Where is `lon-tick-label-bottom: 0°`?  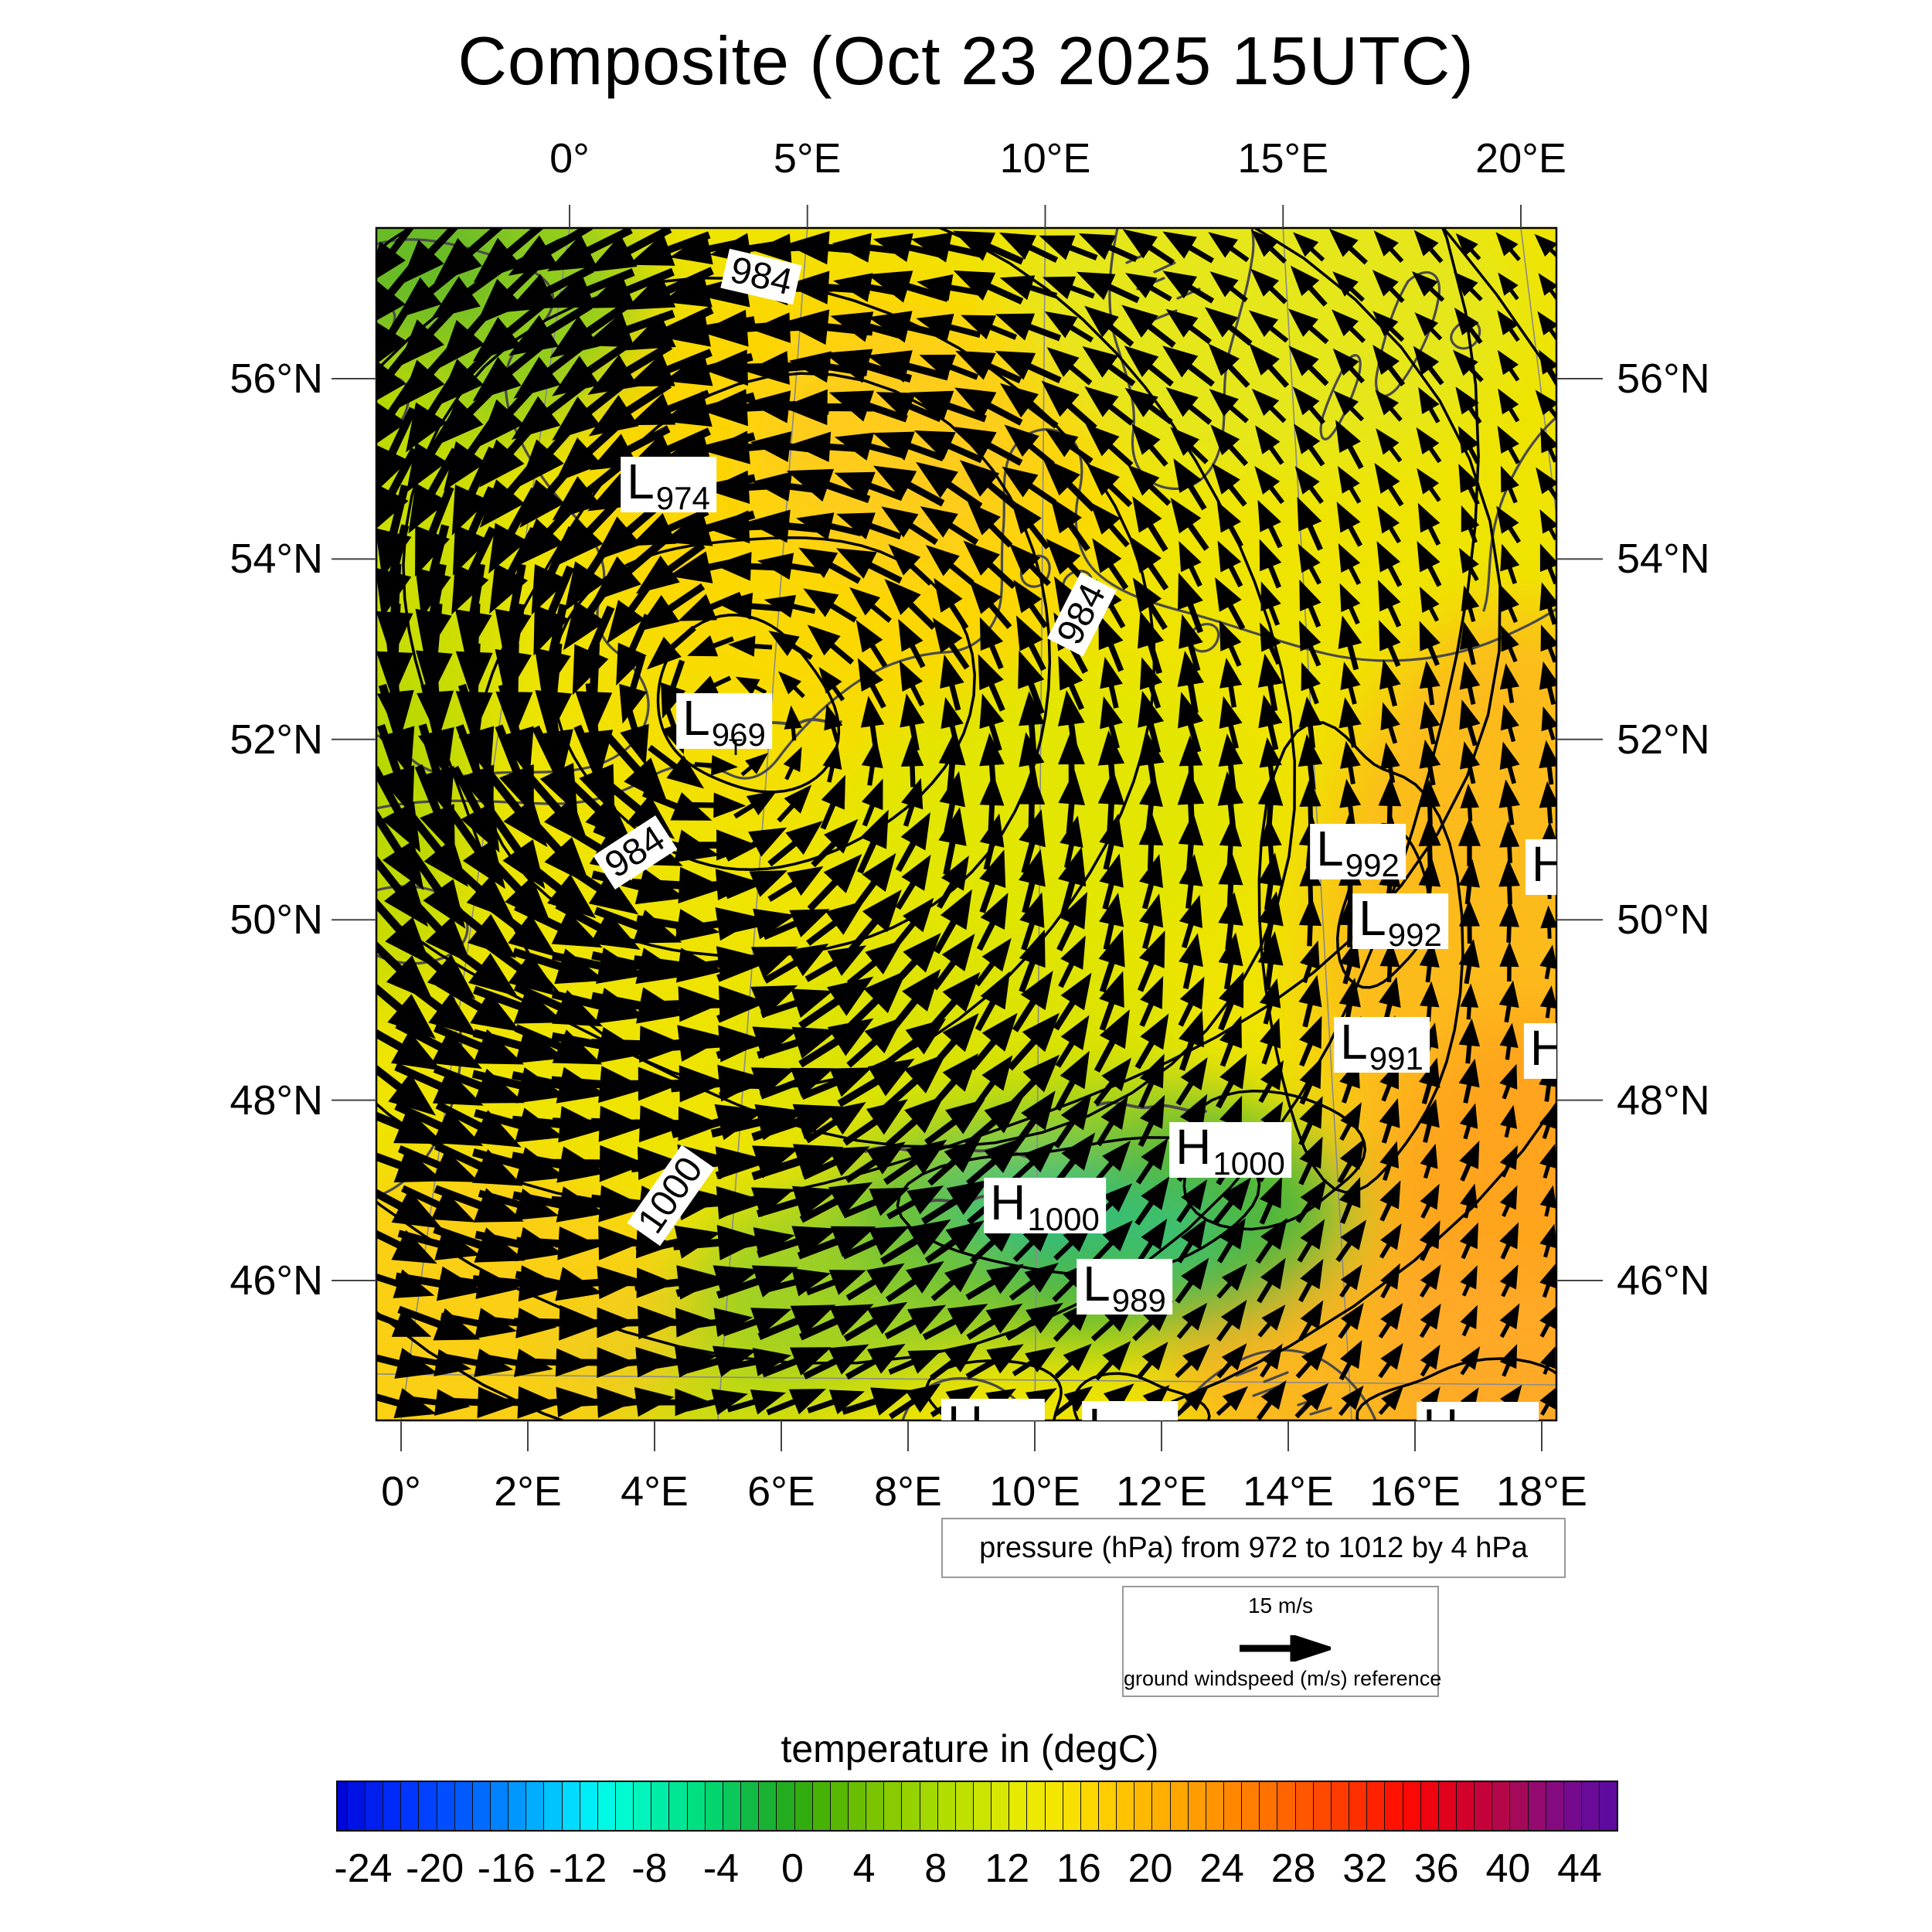
lon-tick-label-bottom: 0° is located at coordinates (401, 1491).